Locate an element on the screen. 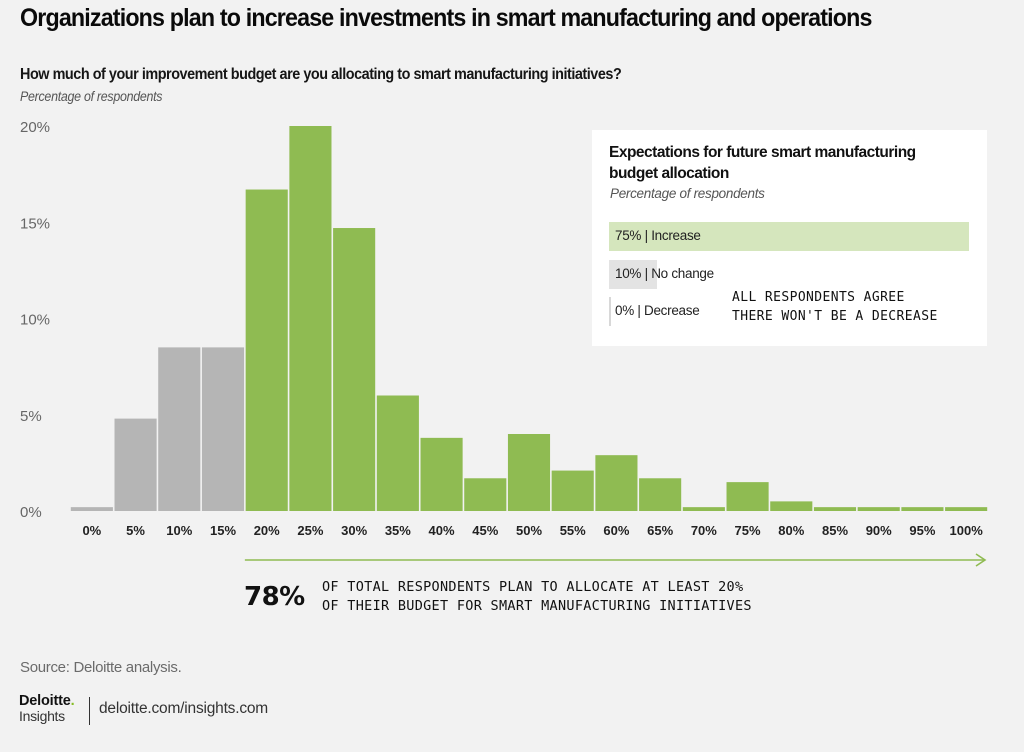  y-tick-label: 15% is located at coordinates (35, 223).